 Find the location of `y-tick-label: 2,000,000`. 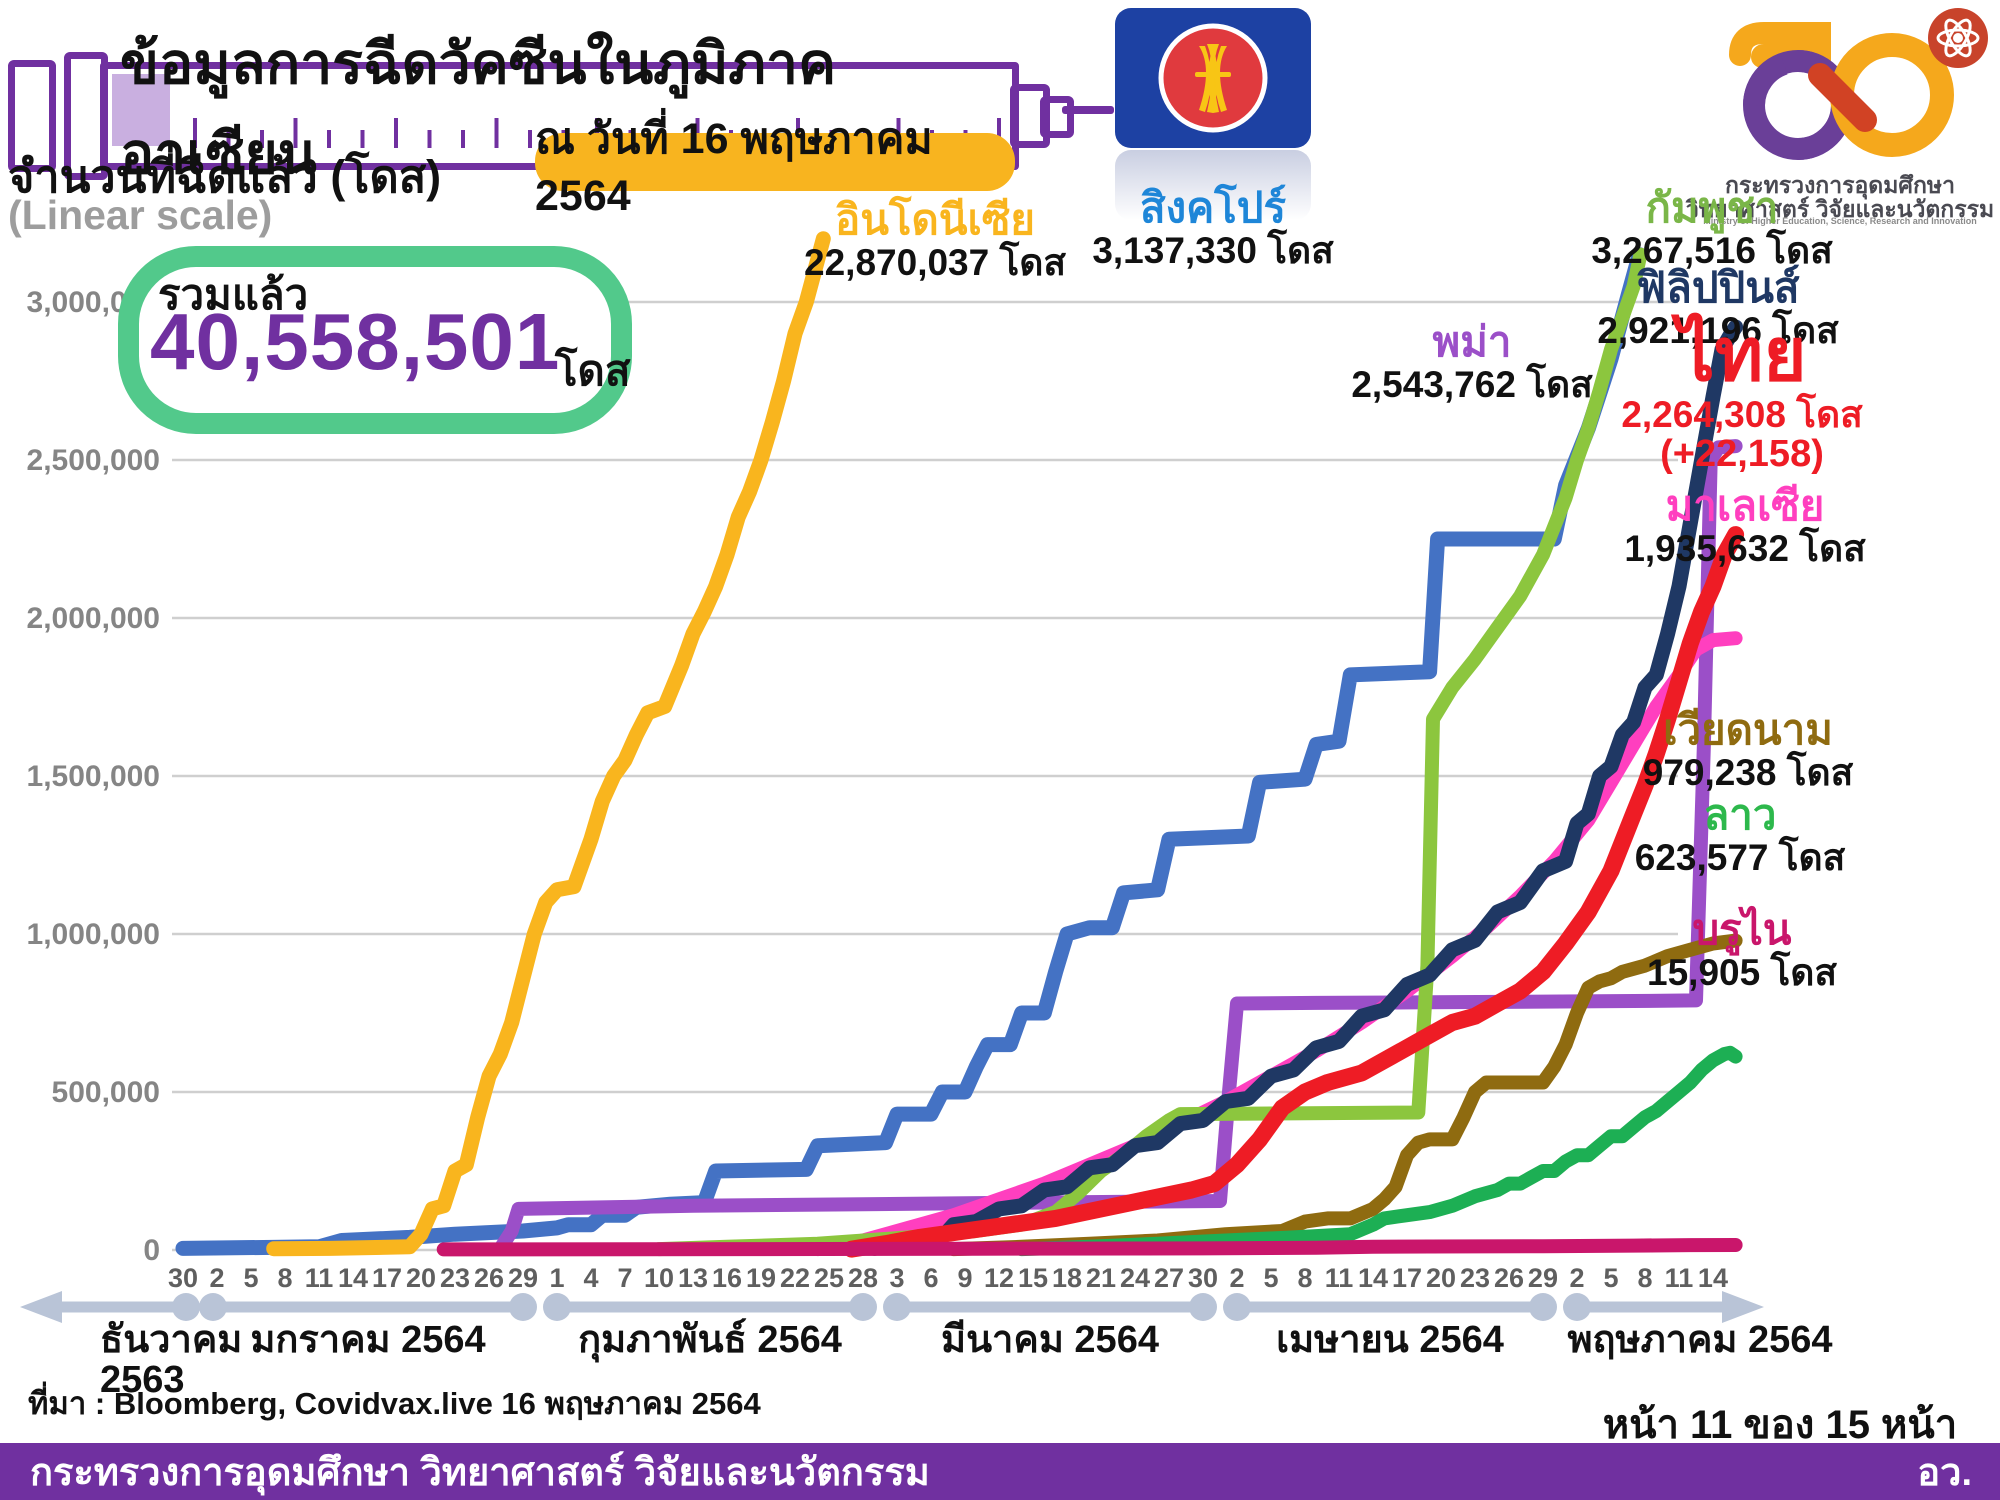

y-tick-label: 2,000,000 is located at coordinates (93, 618).